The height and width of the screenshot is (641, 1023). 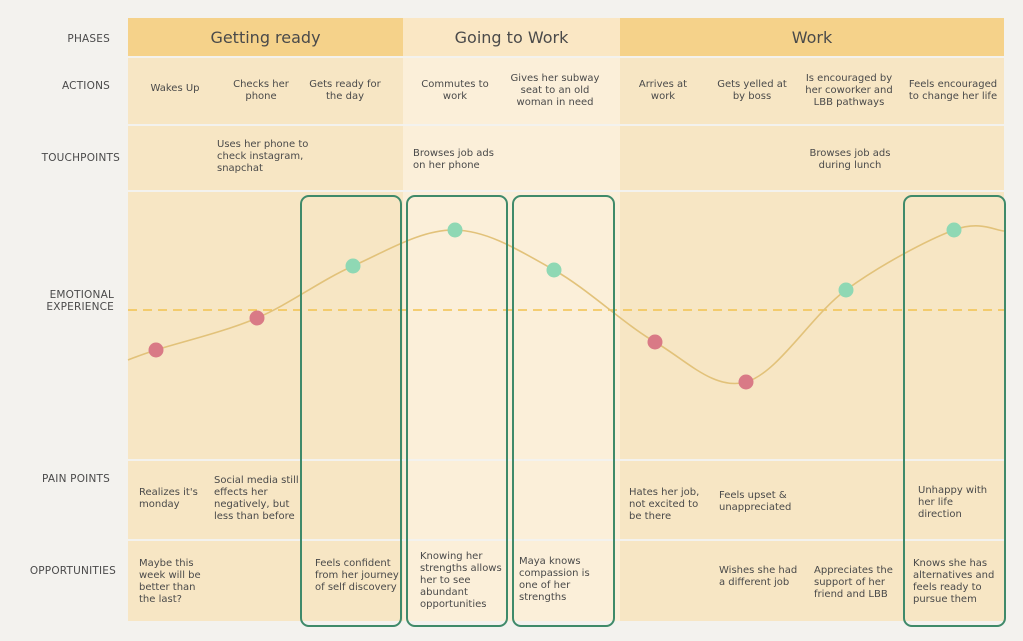 What do you see at coordinates (265, 37) in the screenshot?
I see `phase-getting-ready: Getting ready` at bounding box center [265, 37].